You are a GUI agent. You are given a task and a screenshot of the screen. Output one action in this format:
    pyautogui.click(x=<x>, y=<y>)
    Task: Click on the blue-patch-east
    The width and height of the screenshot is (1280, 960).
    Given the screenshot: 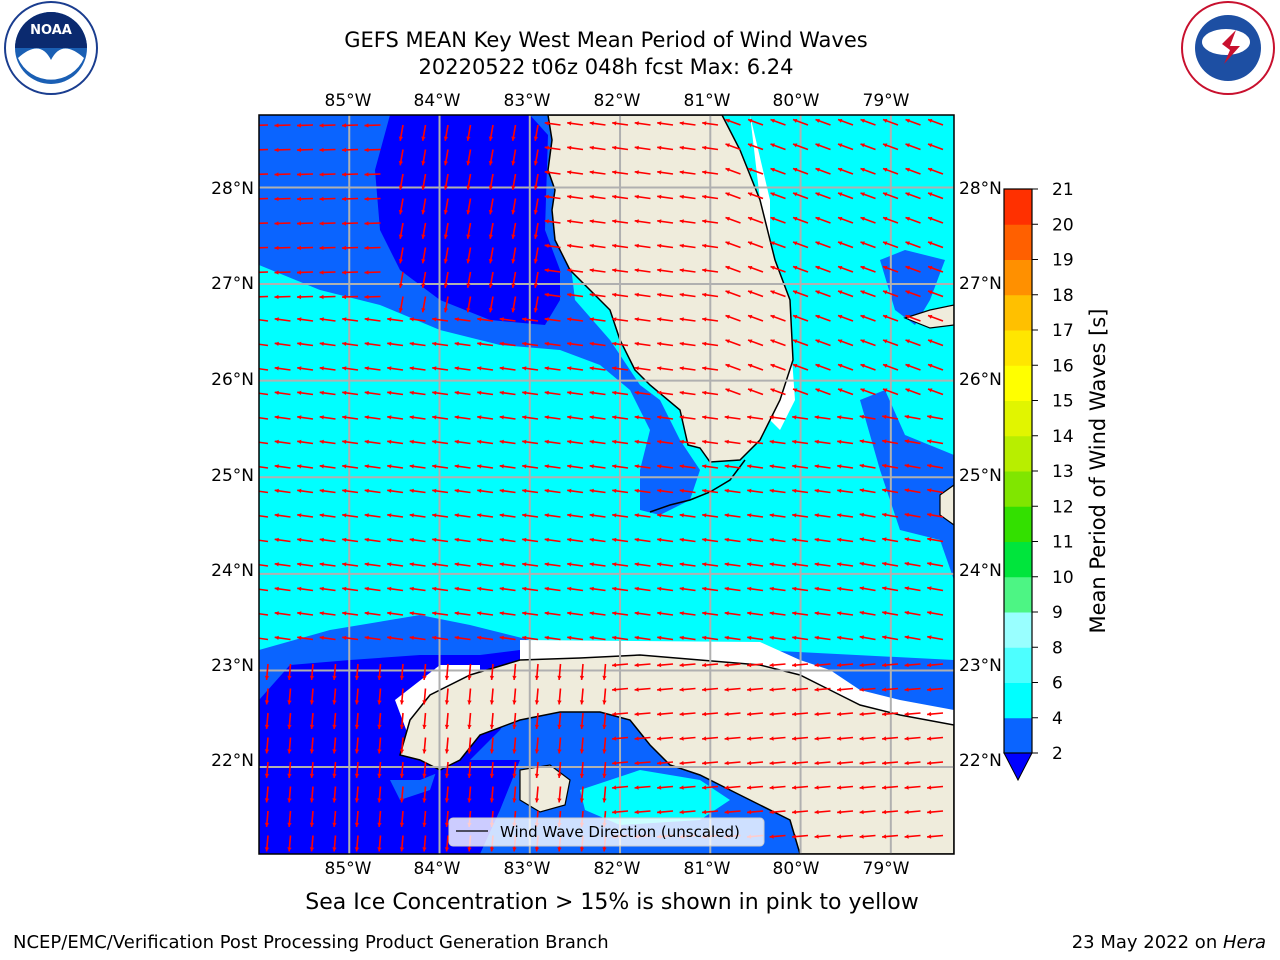 What is the action you would take?
    pyautogui.click(x=907, y=485)
    